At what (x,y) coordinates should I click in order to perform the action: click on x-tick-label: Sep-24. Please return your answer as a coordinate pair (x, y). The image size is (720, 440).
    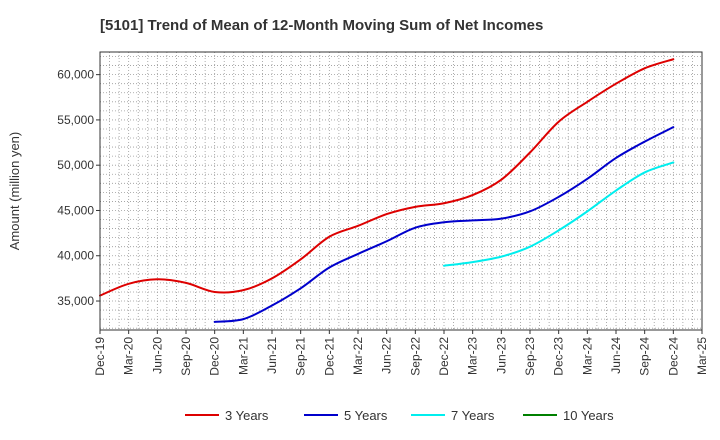
    Looking at the image, I should click on (645, 356).